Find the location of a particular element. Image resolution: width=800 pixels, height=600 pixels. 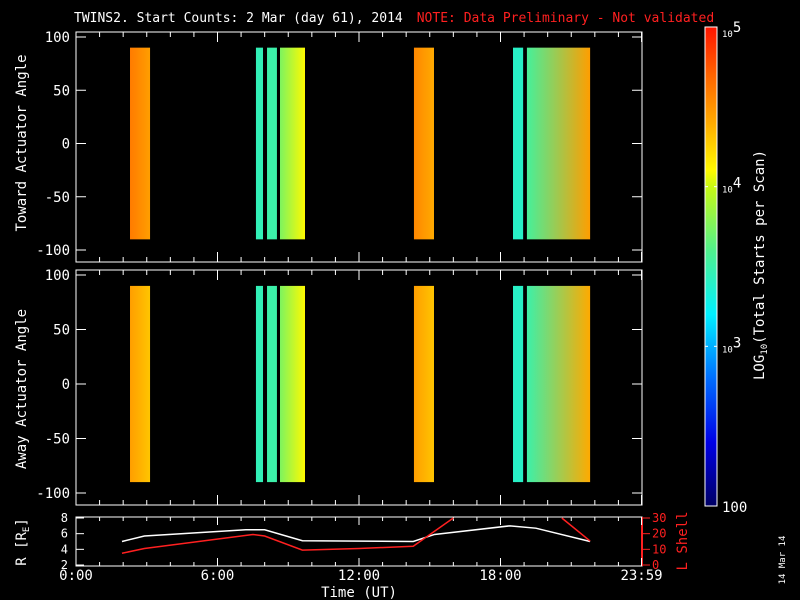

x-tick-label: 18:00 is located at coordinates (500, 576).